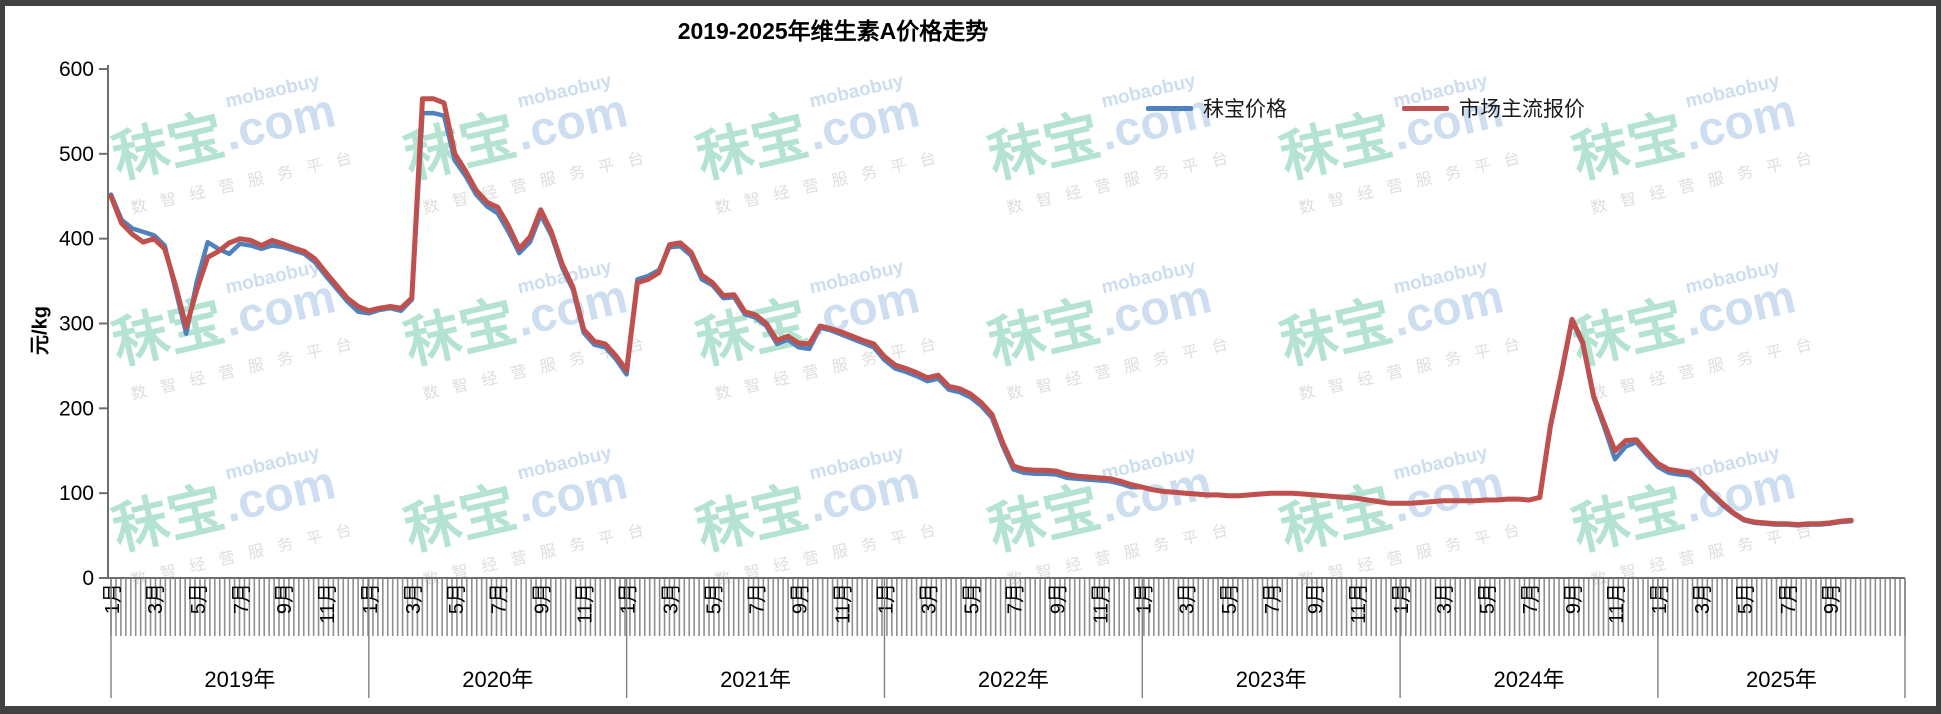  What do you see at coordinates (76, 324) in the screenshot?
I see `y-axis-tick-label: 300` at bounding box center [76, 324].